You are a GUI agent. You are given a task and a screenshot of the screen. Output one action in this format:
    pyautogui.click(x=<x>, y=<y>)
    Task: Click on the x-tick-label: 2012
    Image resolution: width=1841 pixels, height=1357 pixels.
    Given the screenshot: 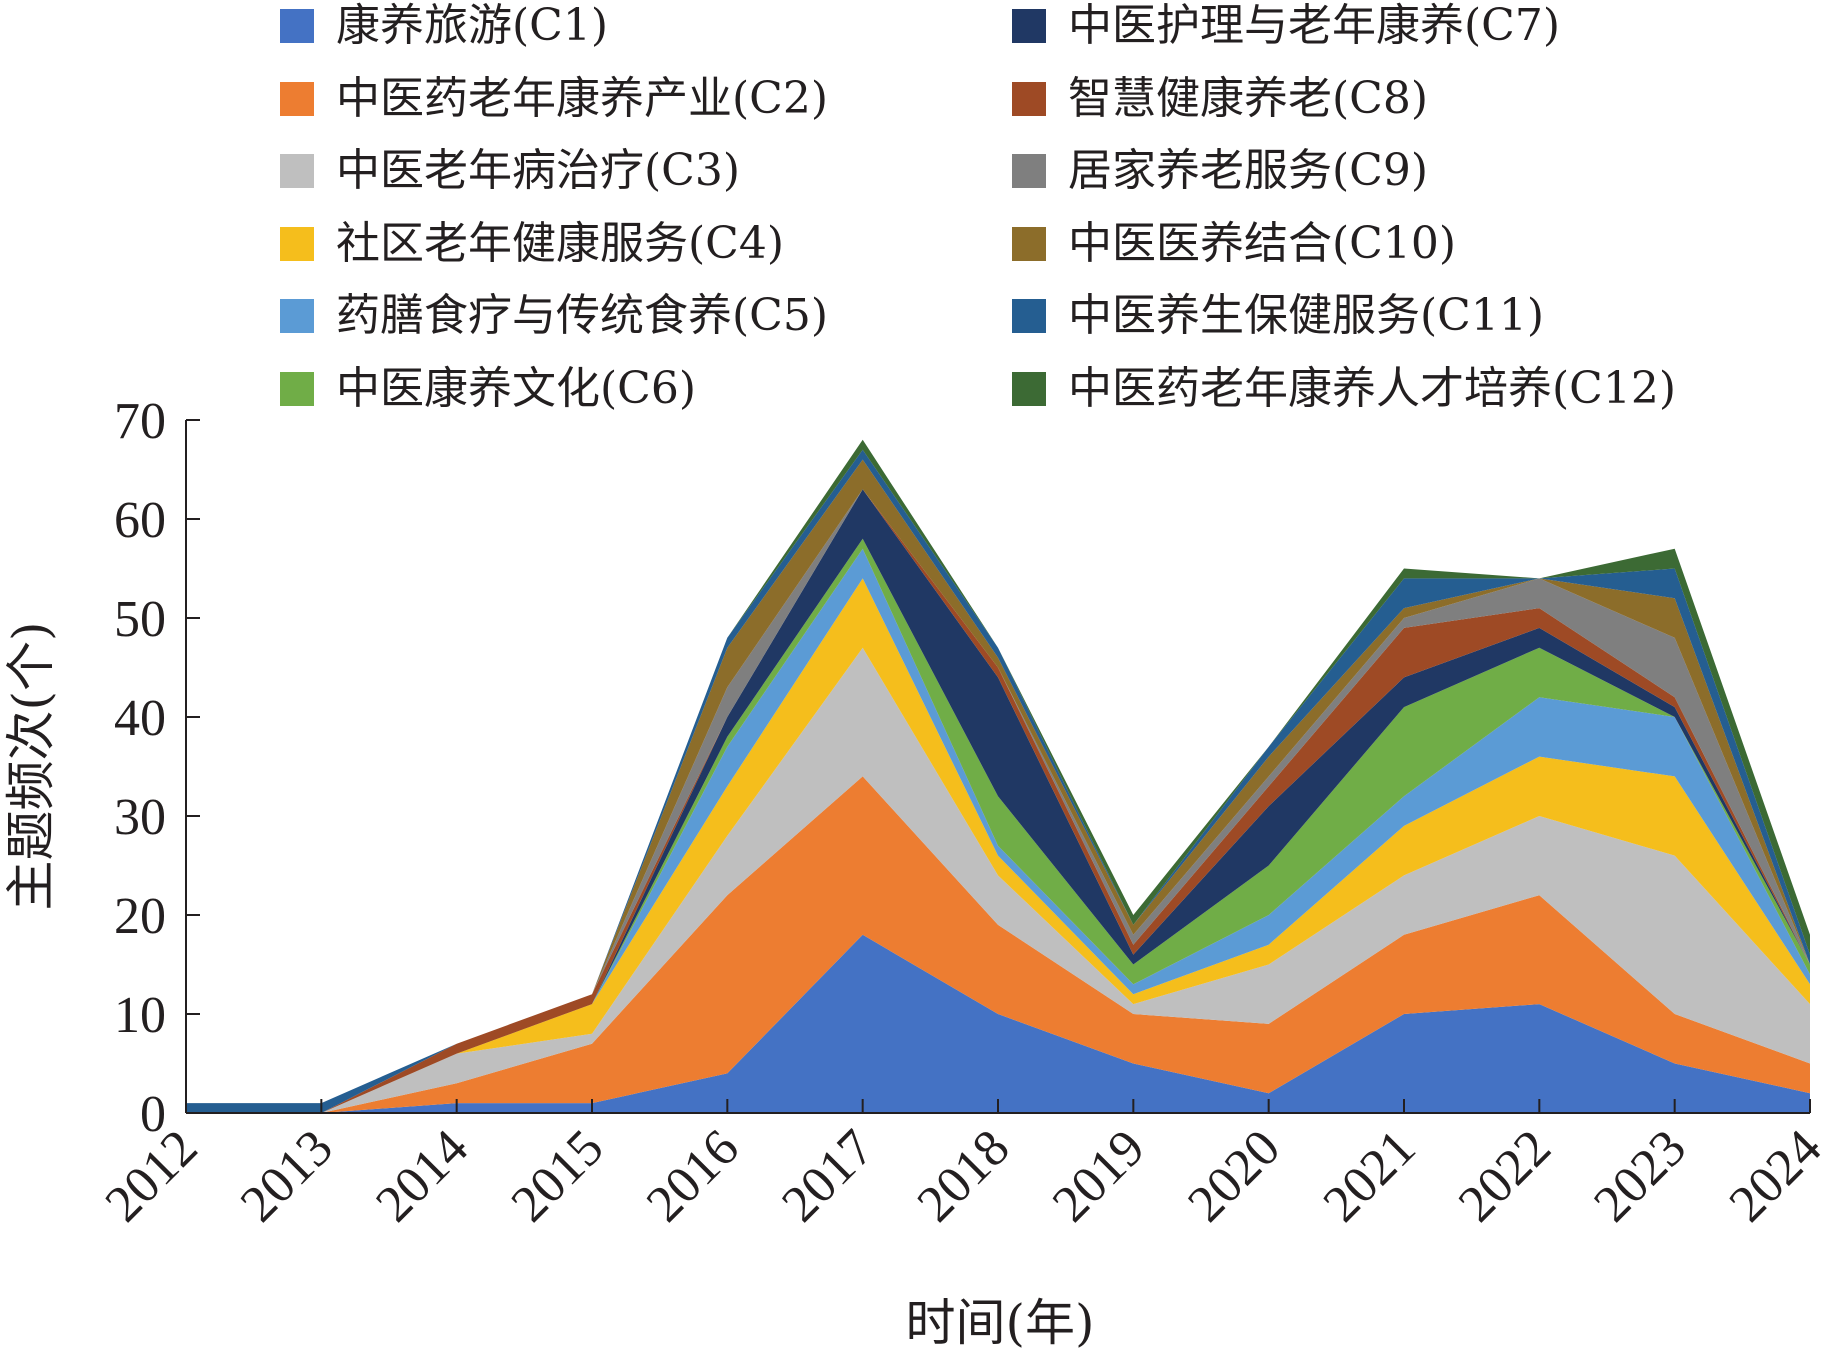 What is the action you would take?
    pyautogui.click(x=152, y=1176)
    